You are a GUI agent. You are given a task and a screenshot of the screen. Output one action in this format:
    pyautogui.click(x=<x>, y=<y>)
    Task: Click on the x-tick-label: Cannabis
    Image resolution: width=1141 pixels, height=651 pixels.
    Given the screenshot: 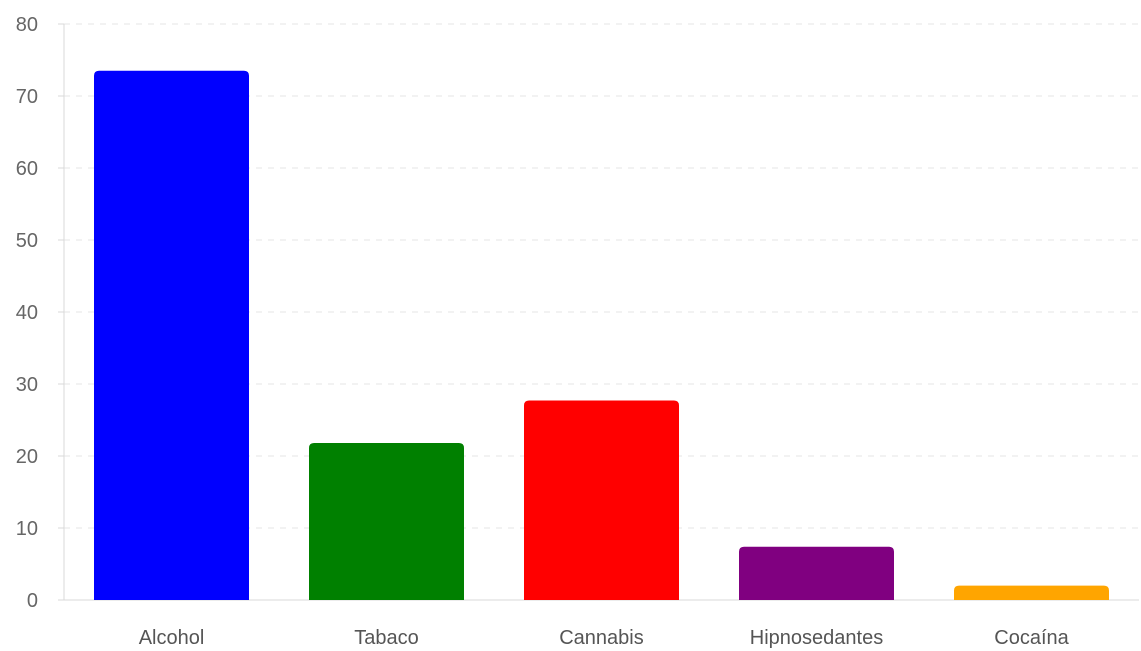 What is the action you would take?
    pyautogui.click(x=601, y=638)
    